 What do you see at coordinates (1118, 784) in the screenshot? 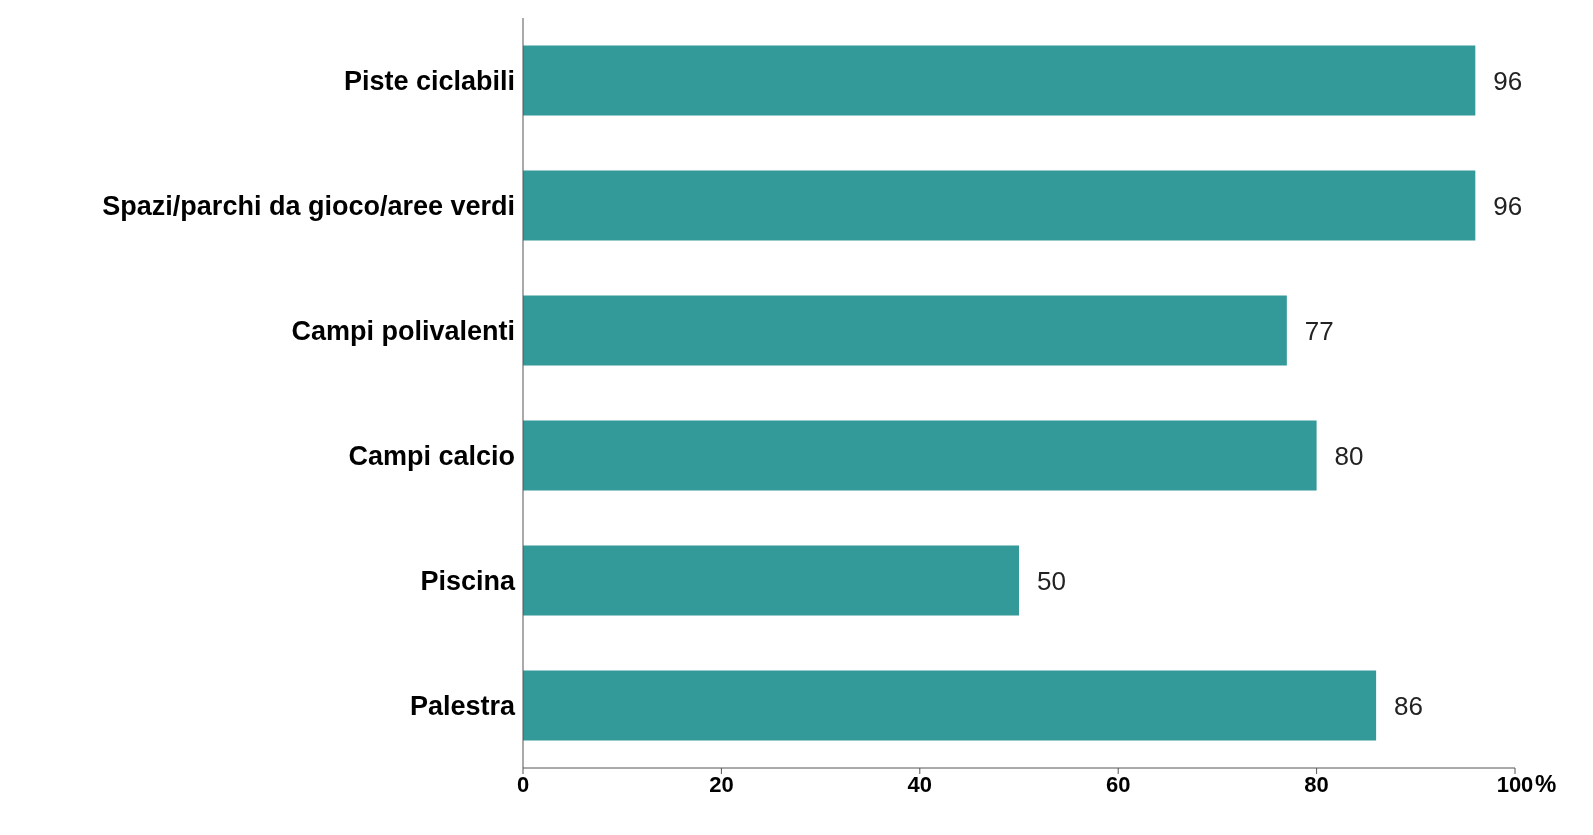
I see `x-tick-label: 60` at bounding box center [1118, 784].